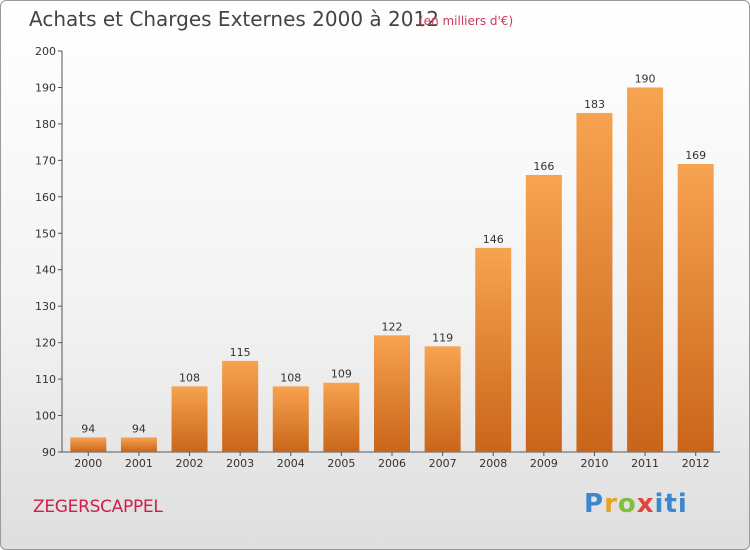  What do you see at coordinates (442, 337) in the screenshot?
I see `bar-value-label: 119` at bounding box center [442, 337].